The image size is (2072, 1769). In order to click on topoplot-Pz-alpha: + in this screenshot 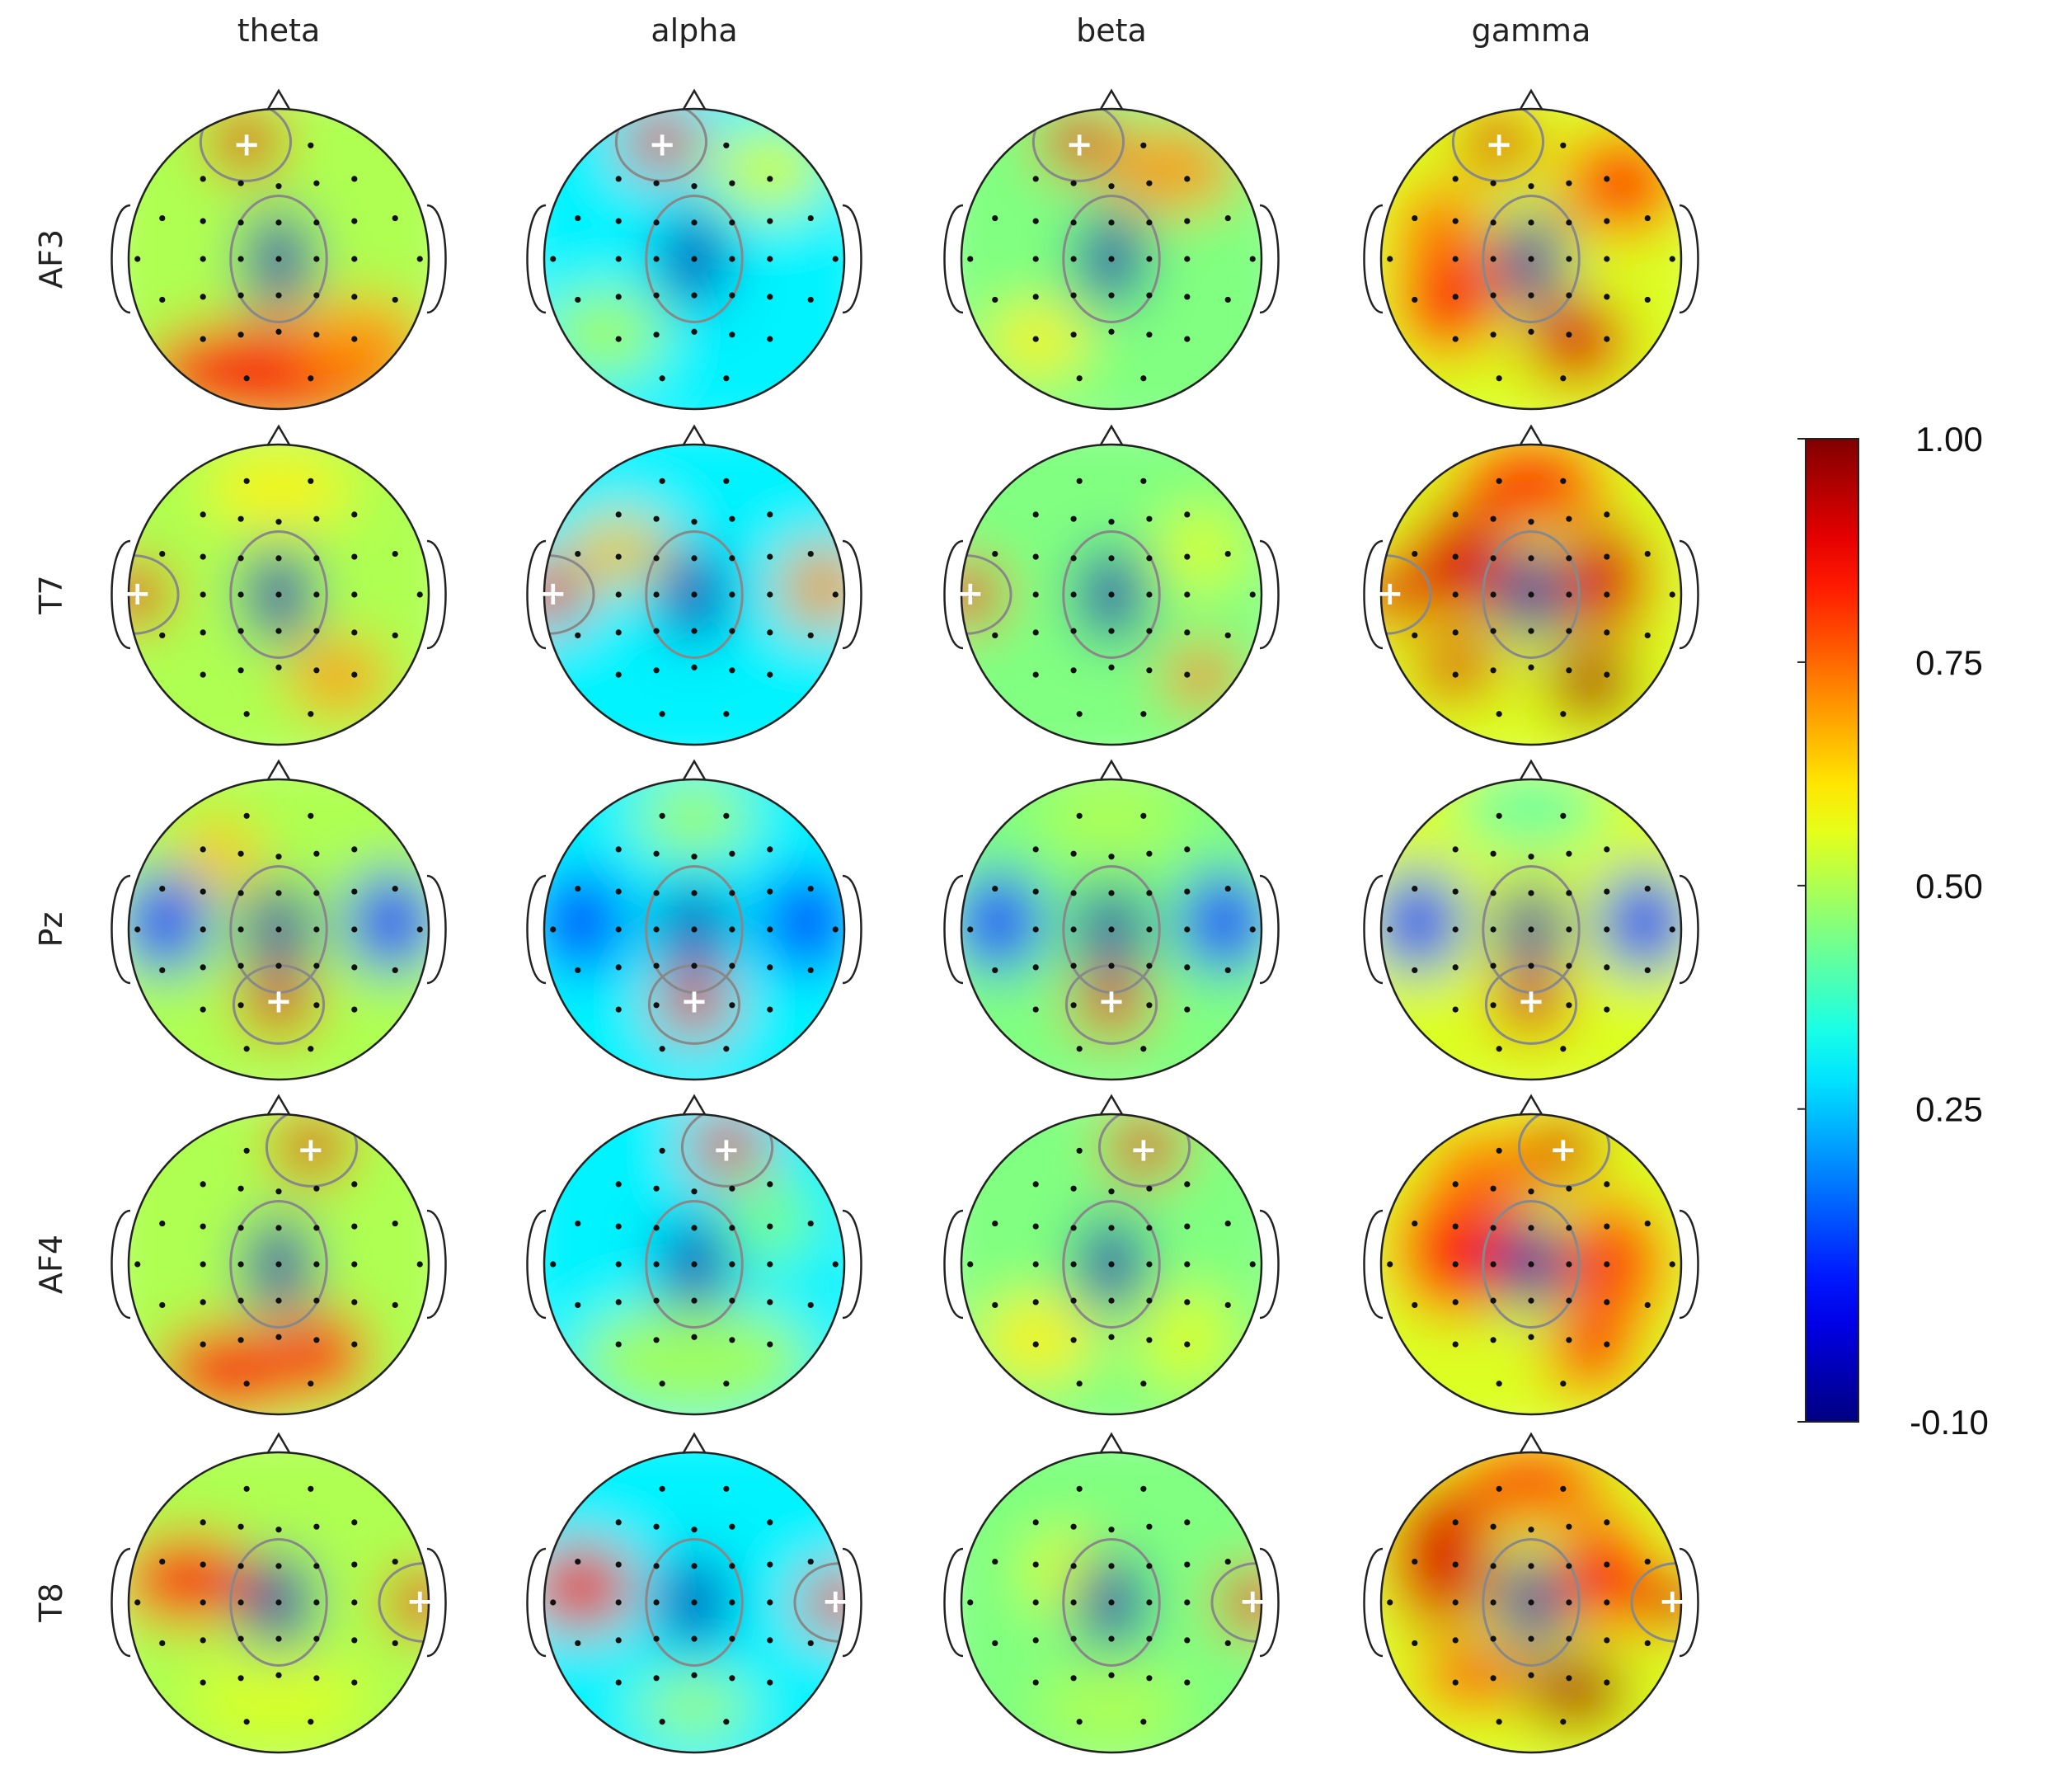, I will do `click(694, 920)`.